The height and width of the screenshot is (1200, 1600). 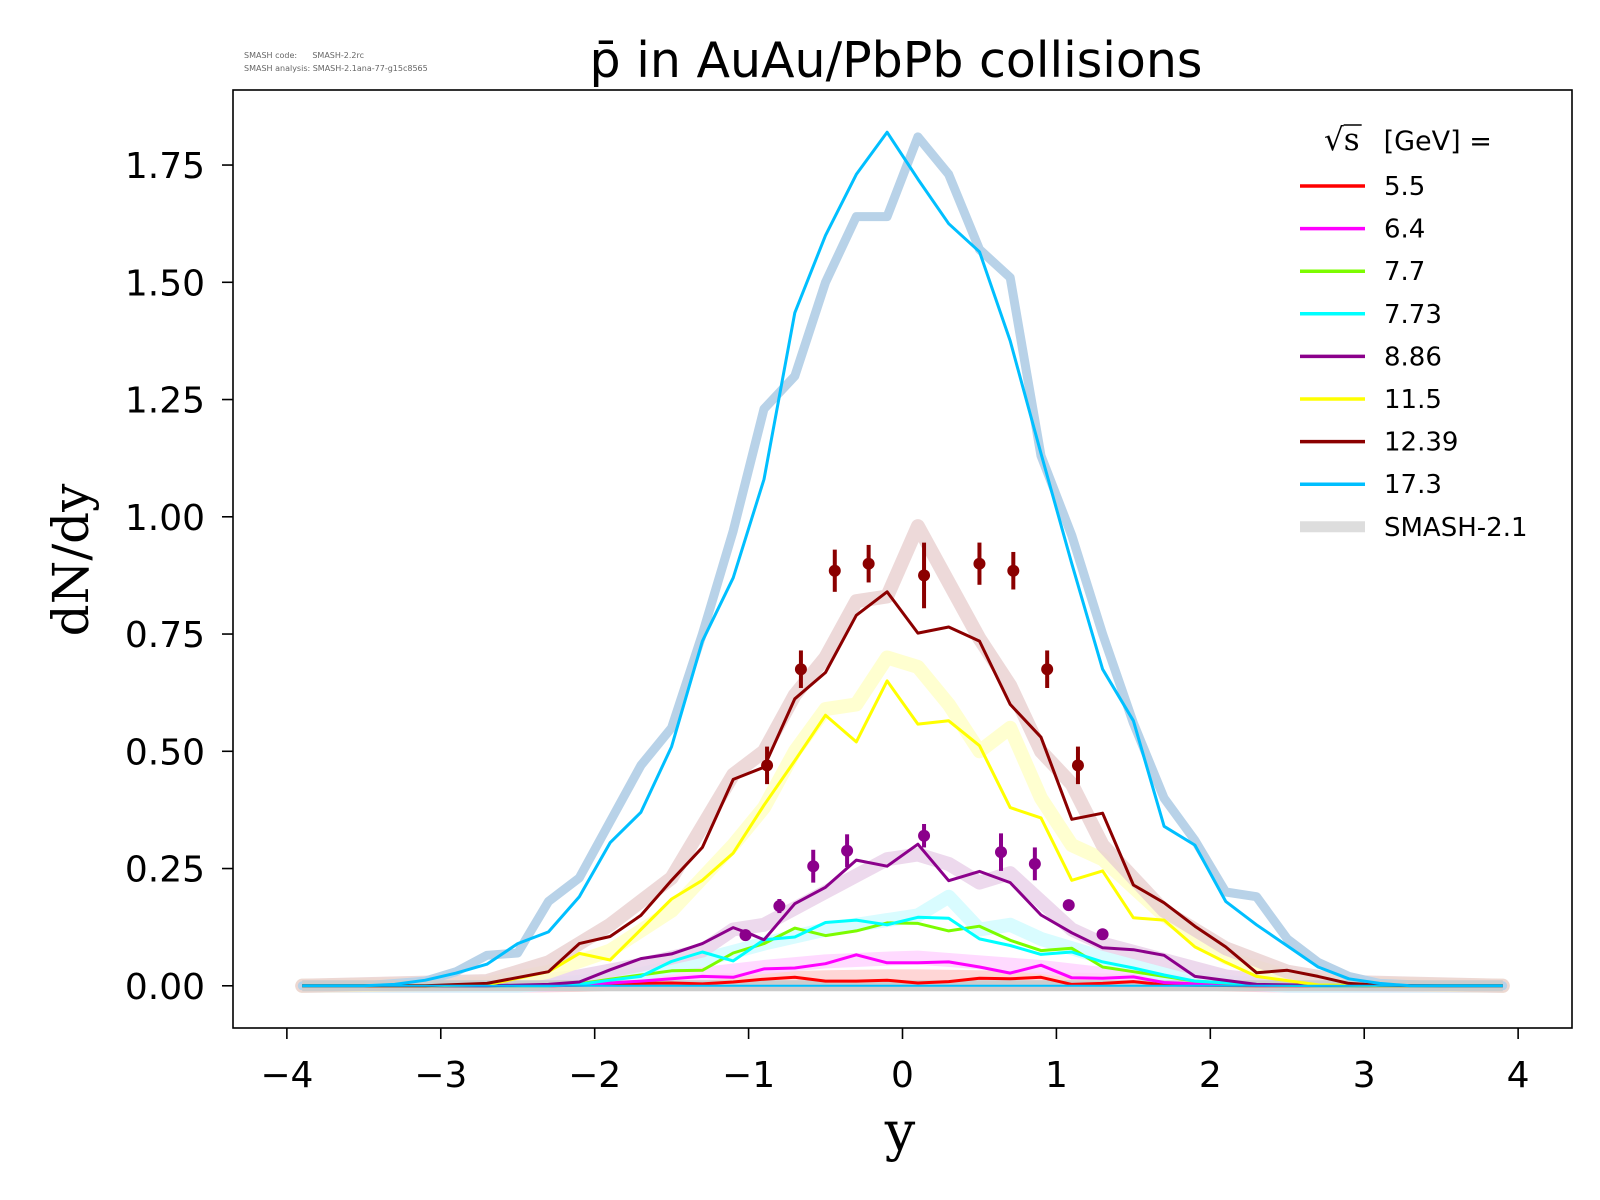 I want to click on y-tick-label: 1.50, so click(x=165, y=283).